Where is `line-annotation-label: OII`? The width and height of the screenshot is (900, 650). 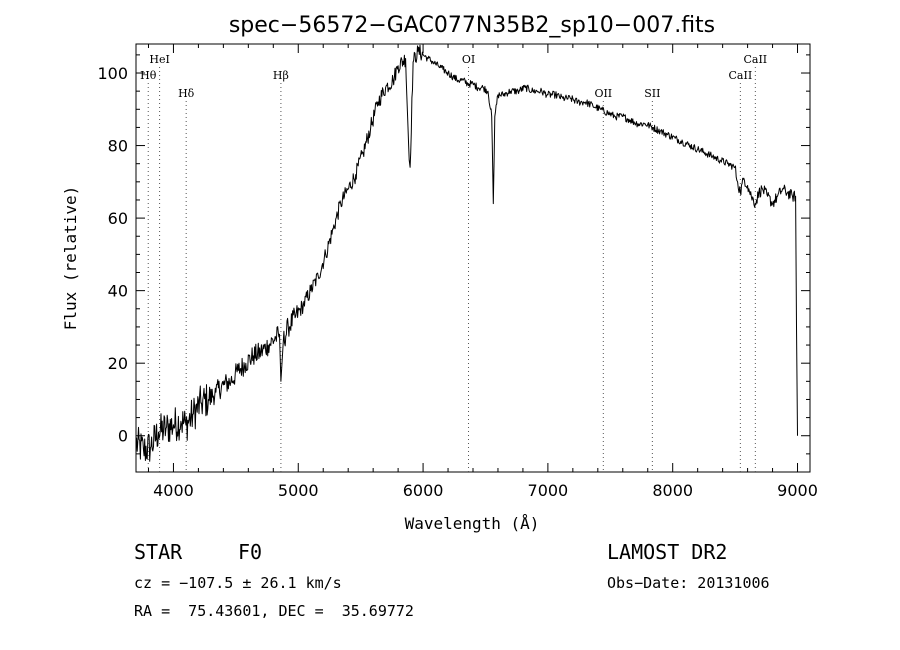
line-annotation-label: OII is located at coordinates (603, 93).